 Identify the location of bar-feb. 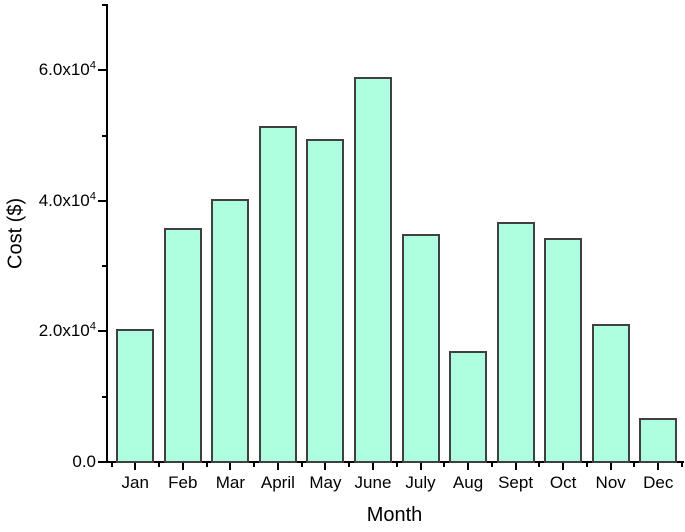
(182, 345).